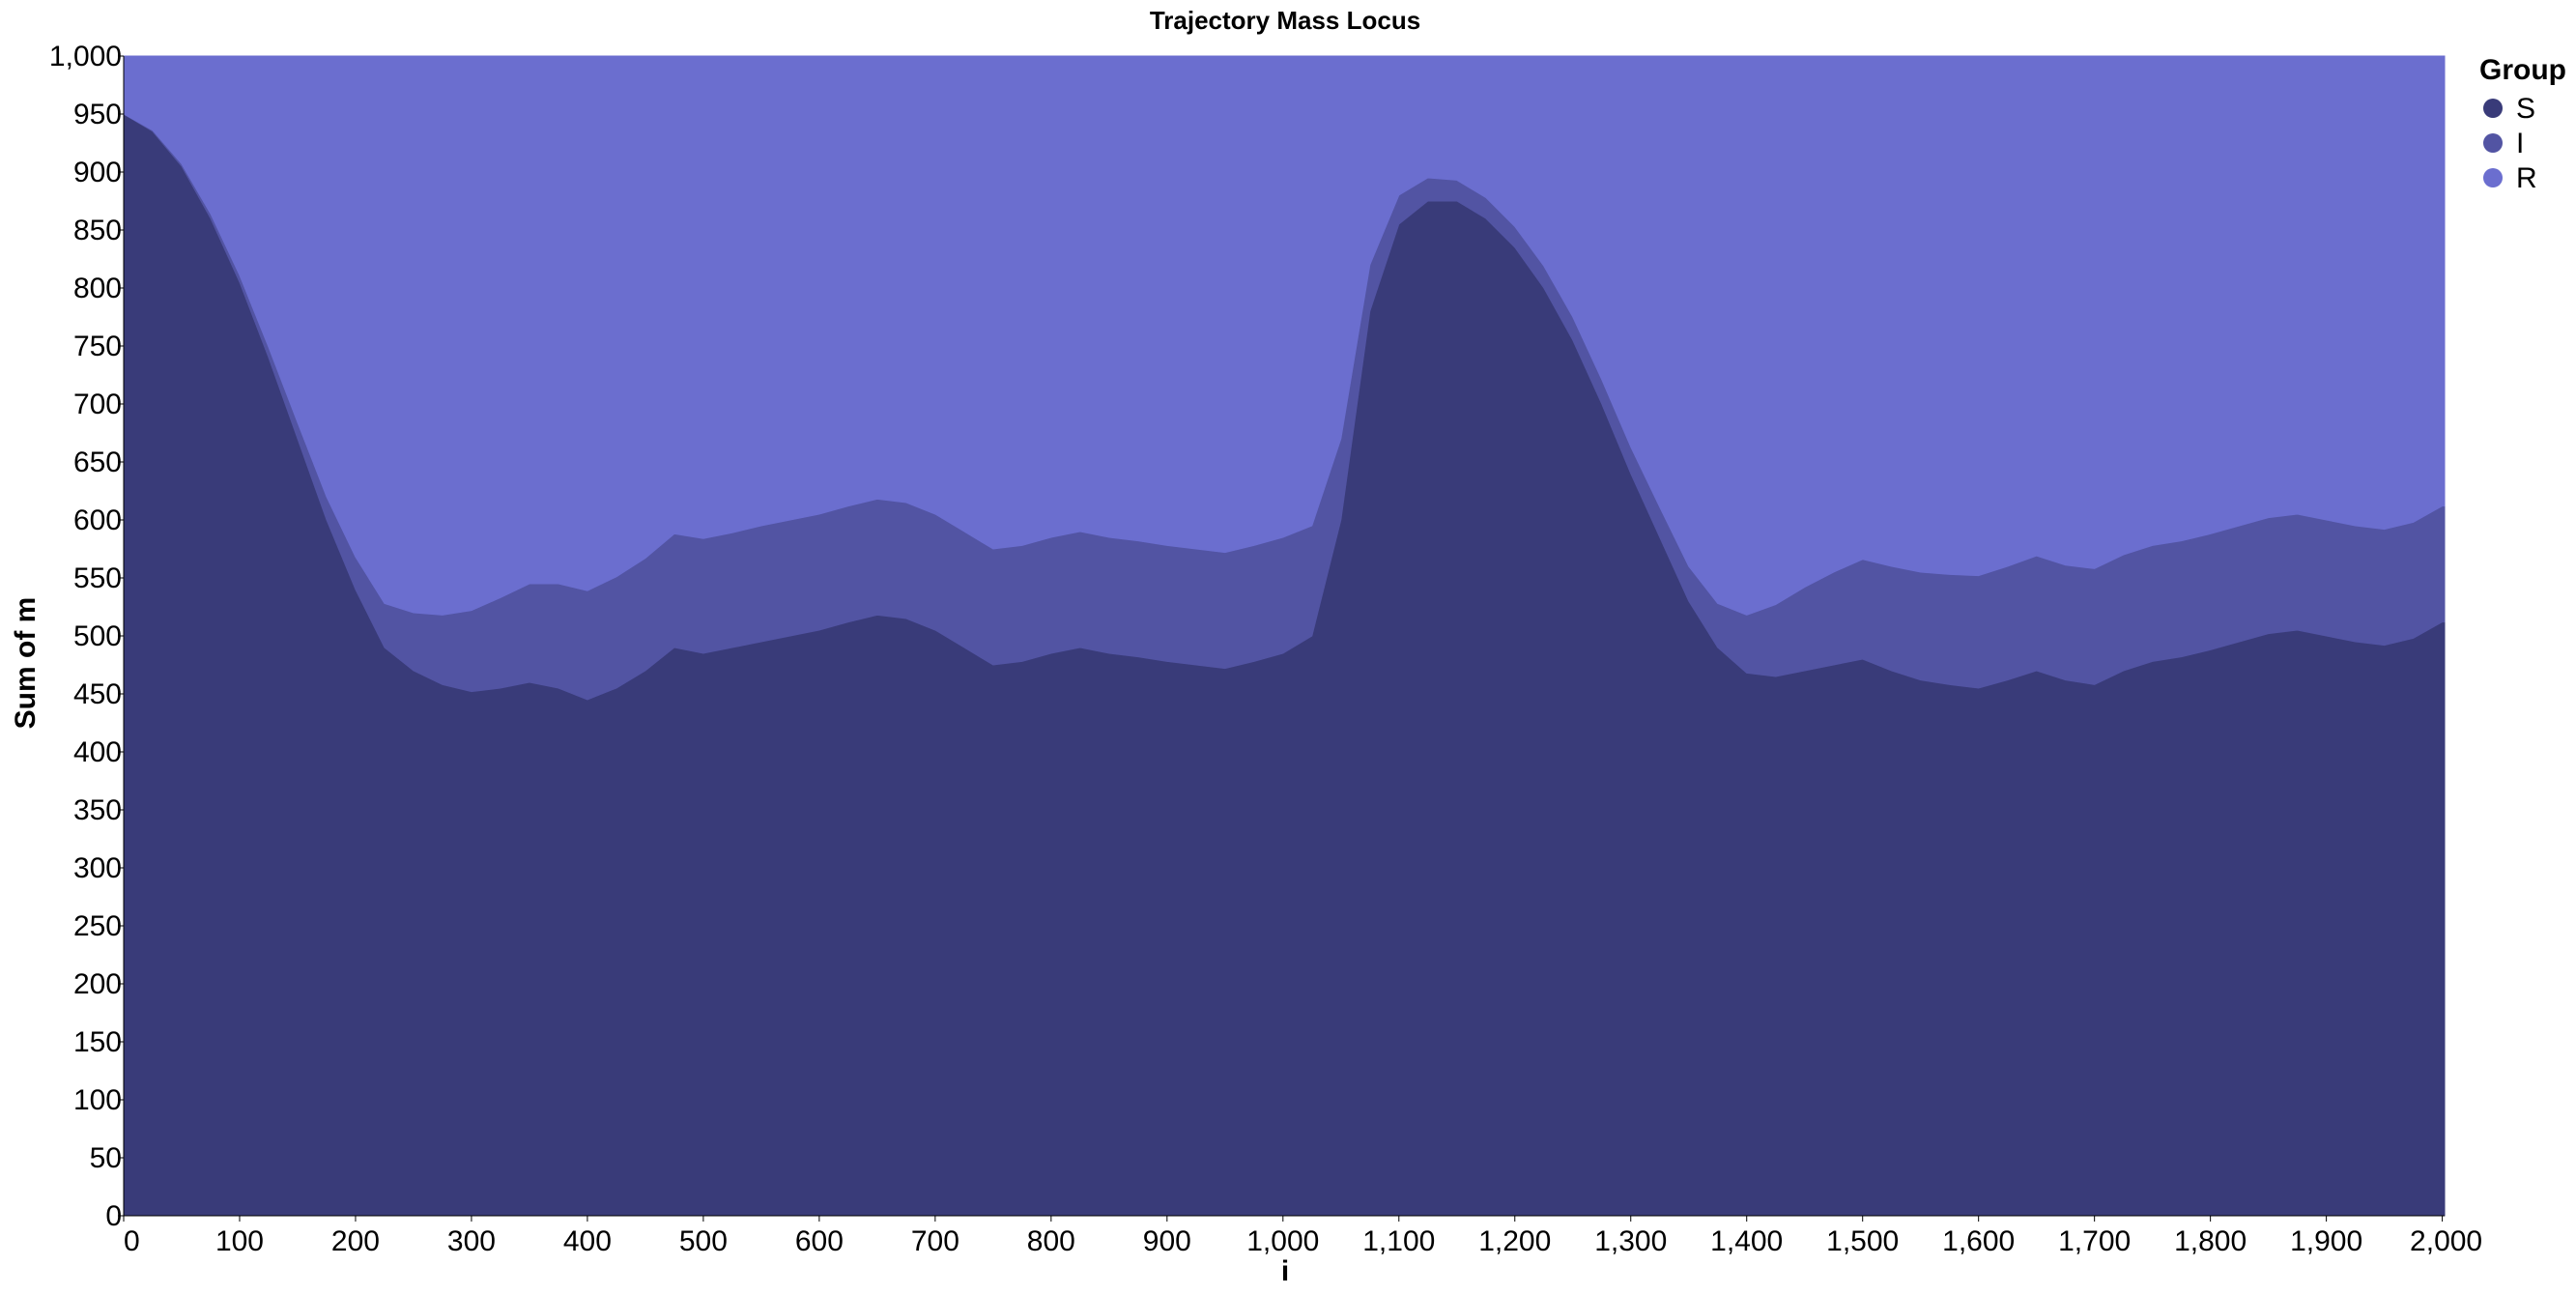  I want to click on x-tick-label: 2,000, so click(2446, 1241).